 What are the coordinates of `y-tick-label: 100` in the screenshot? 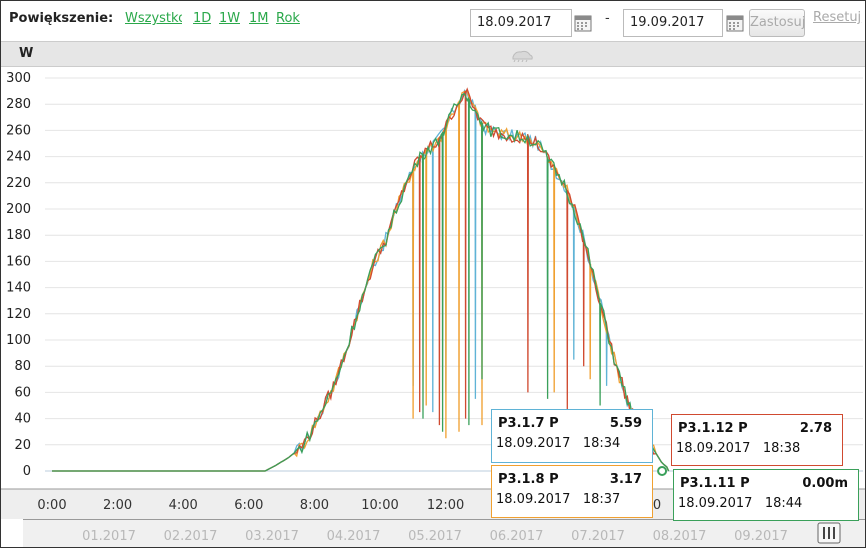 It's located at (18, 340).